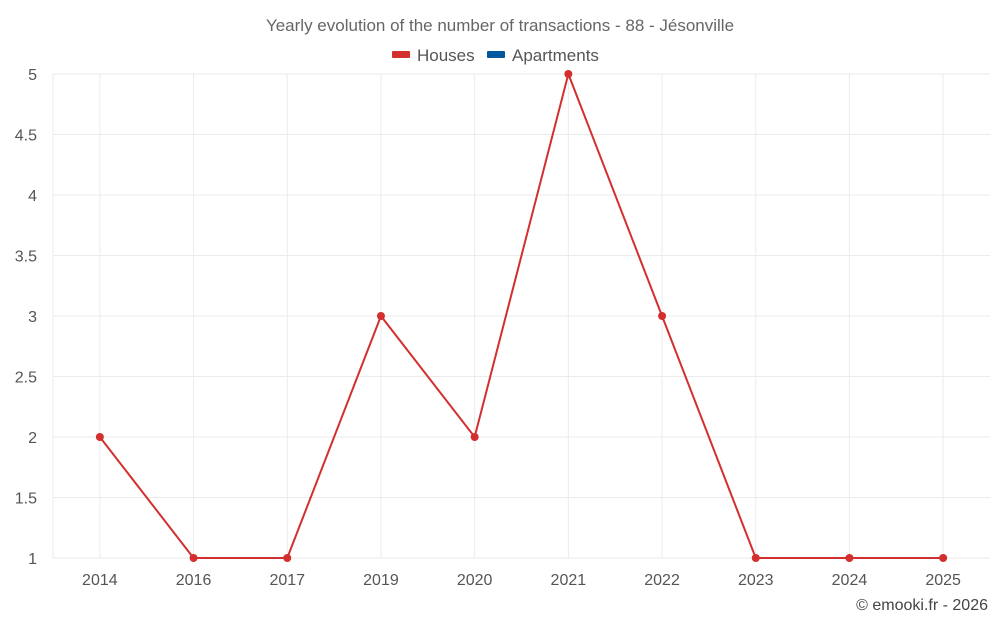 The image size is (1000, 625). I want to click on x-tick-label: 2024, so click(850, 580).